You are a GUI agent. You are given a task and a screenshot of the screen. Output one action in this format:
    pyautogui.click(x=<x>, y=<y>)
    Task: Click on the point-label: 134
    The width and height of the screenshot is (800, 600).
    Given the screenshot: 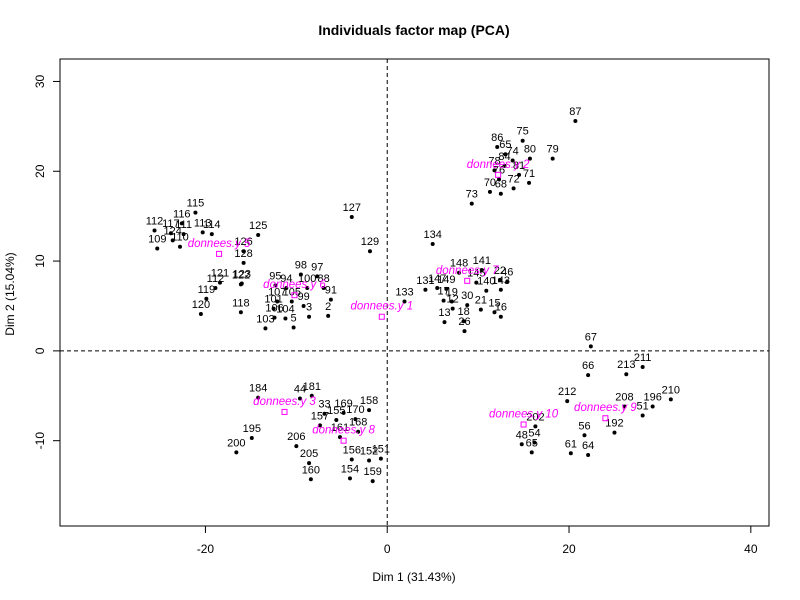 What is the action you would take?
    pyautogui.click(x=432, y=235)
    